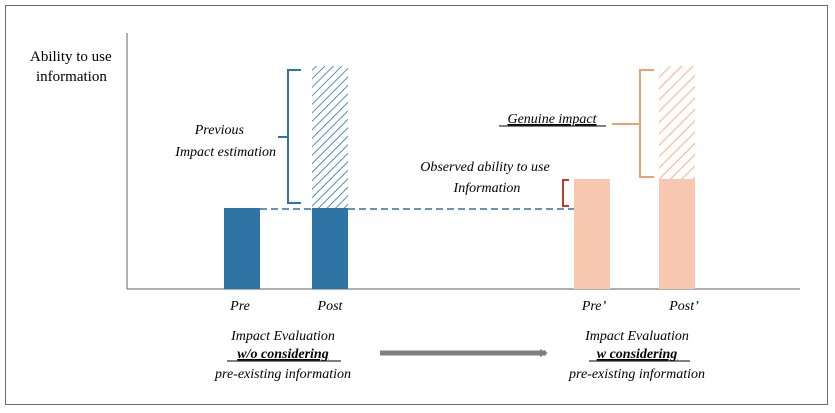 Image resolution: width=835 pixels, height=413 pixels. What do you see at coordinates (565, 193) in the screenshot?
I see `observed-ability-bracket` at bounding box center [565, 193].